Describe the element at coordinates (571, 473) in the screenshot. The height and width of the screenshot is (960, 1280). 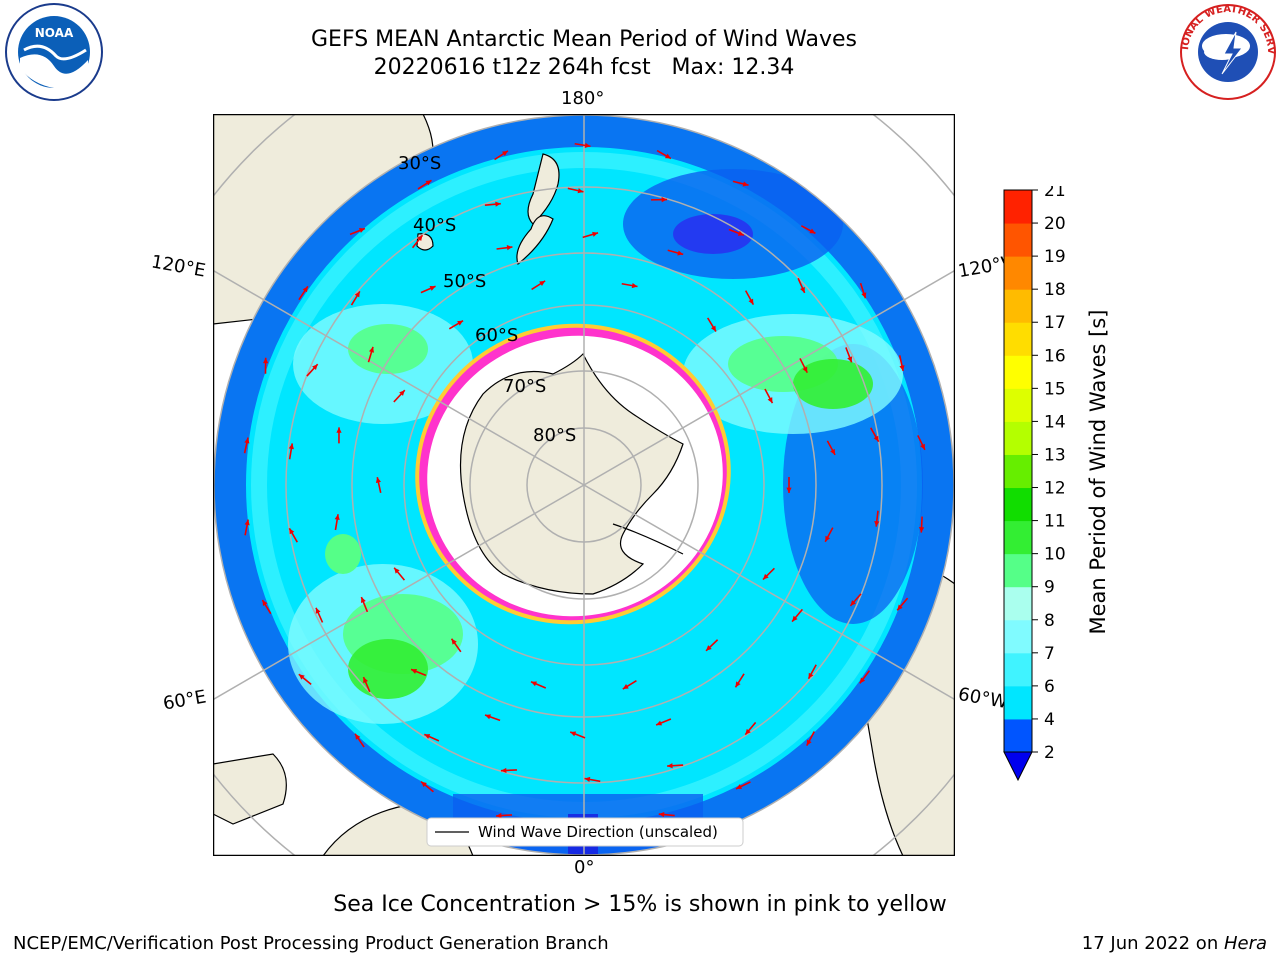
I see `land-antarctica` at that location.